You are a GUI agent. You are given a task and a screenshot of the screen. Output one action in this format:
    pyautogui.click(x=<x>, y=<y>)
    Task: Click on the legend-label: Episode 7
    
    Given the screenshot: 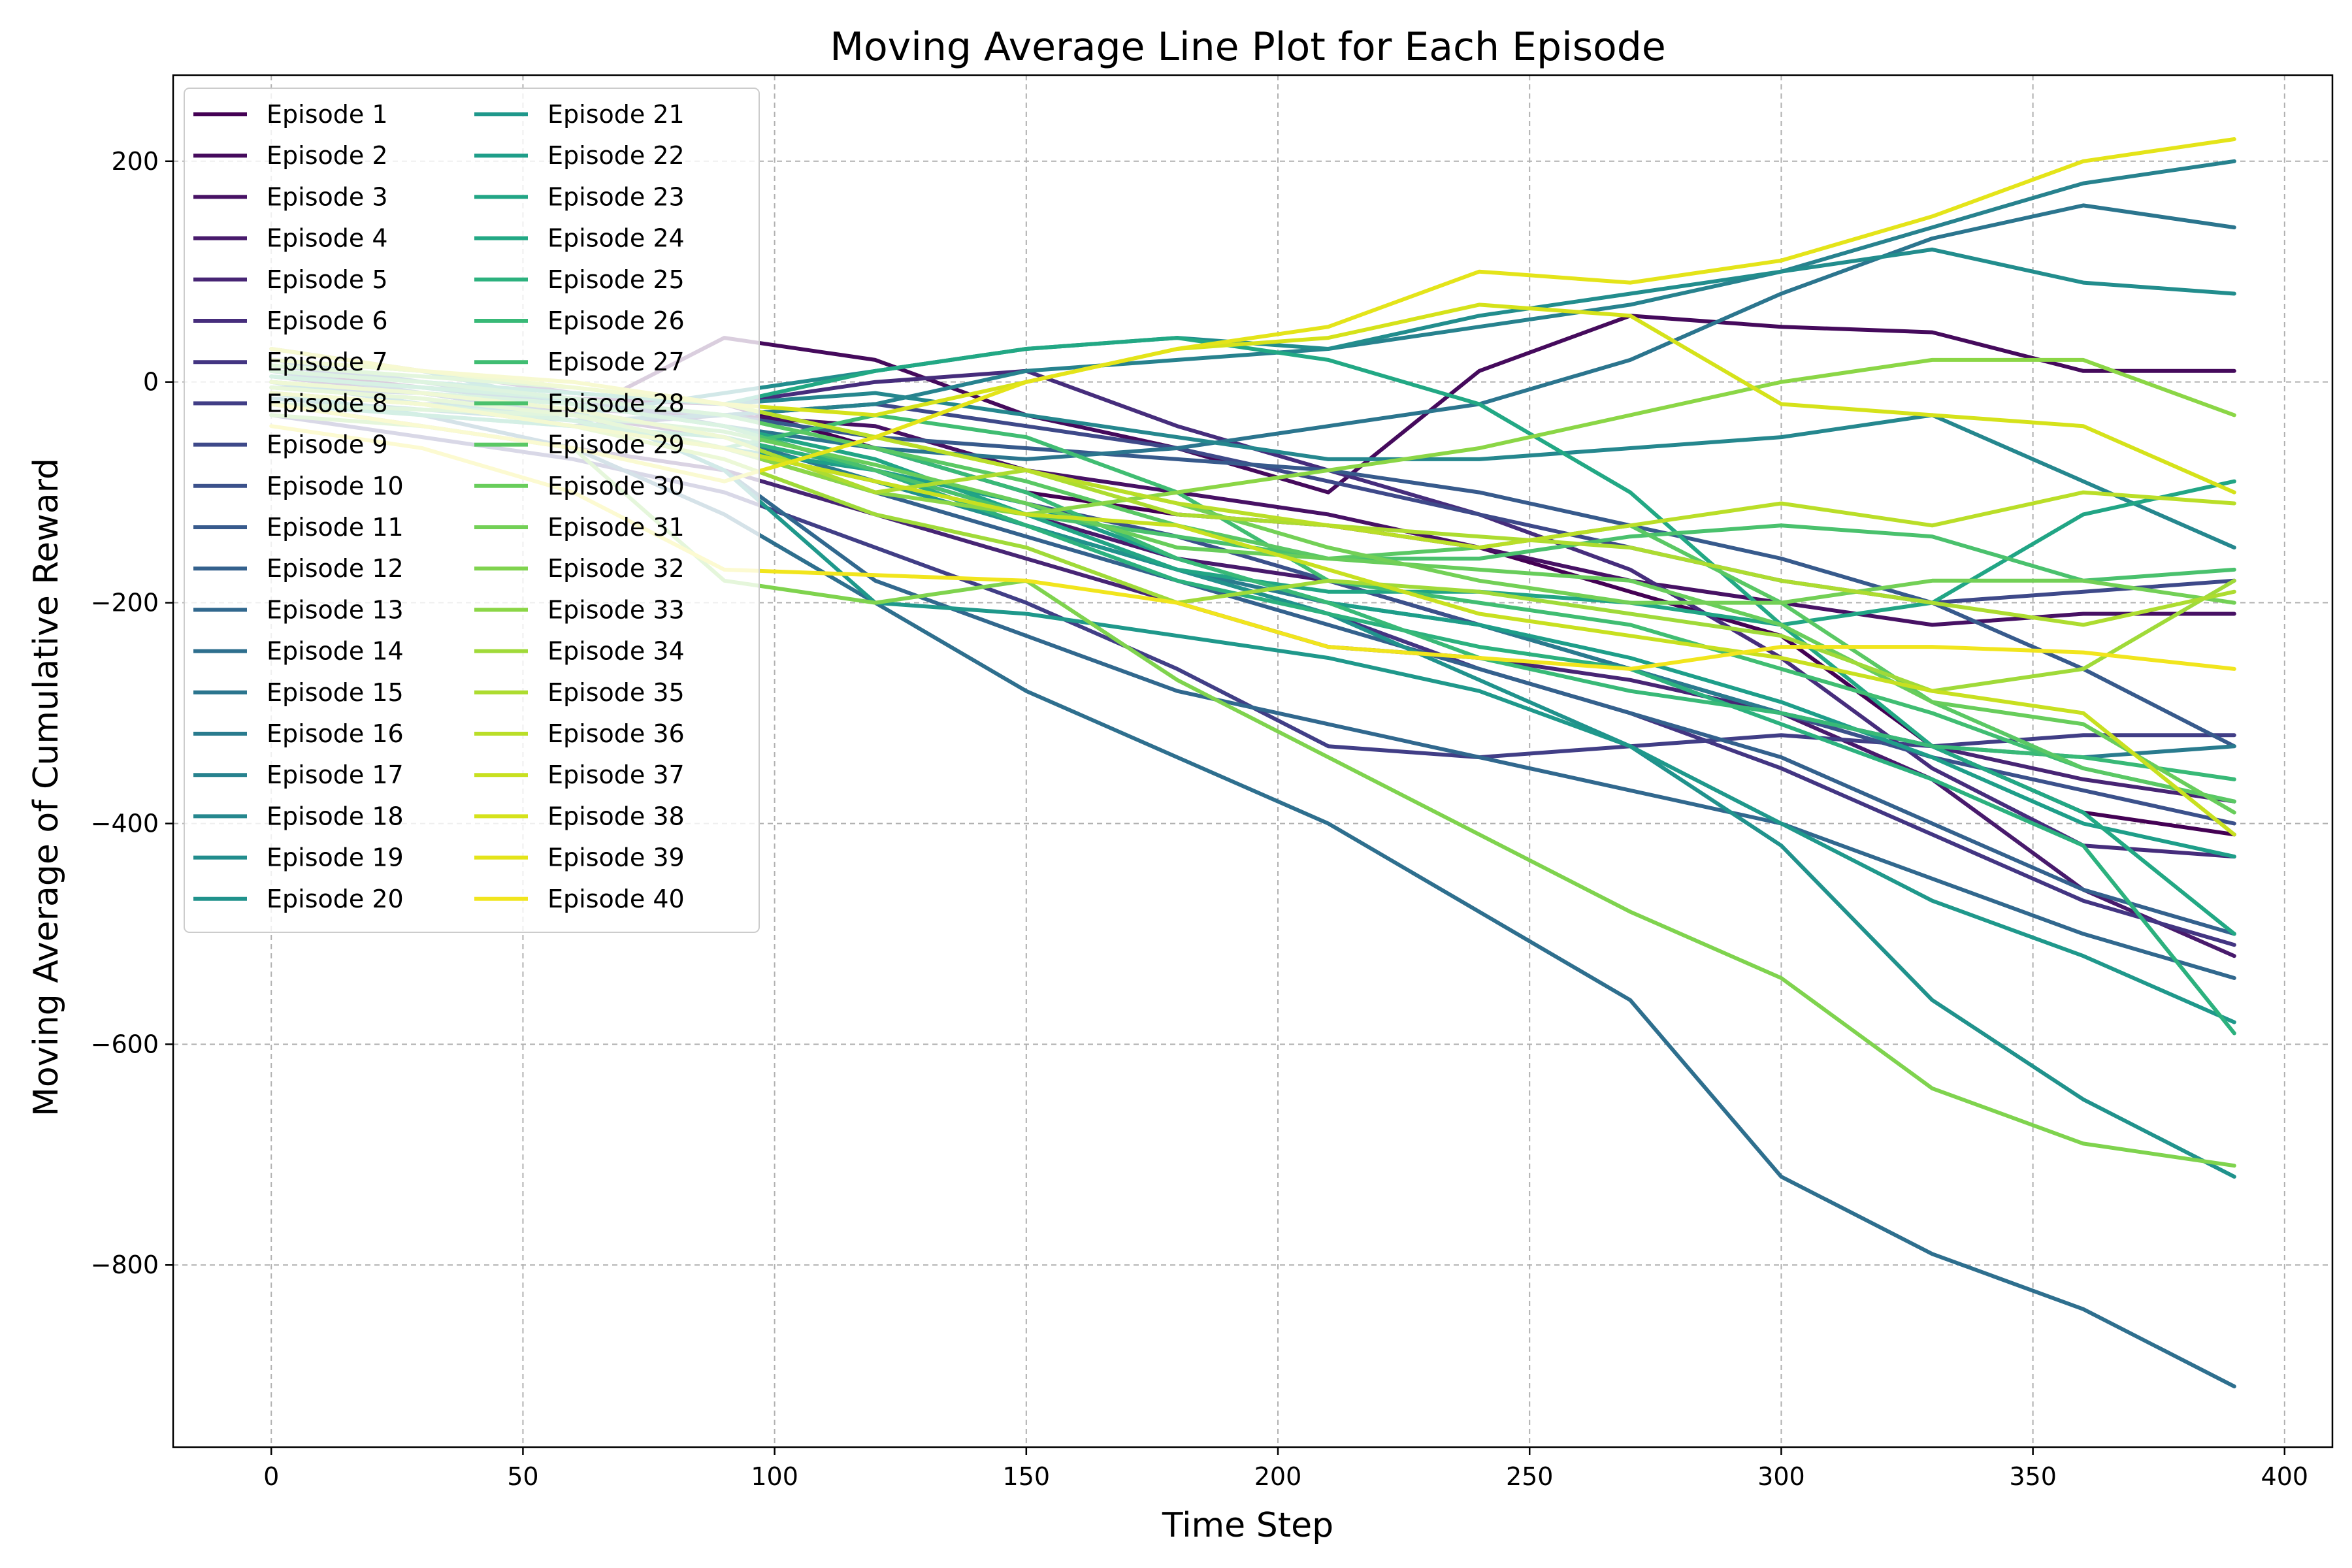 What is the action you would take?
    pyautogui.click(x=327, y=362)
    